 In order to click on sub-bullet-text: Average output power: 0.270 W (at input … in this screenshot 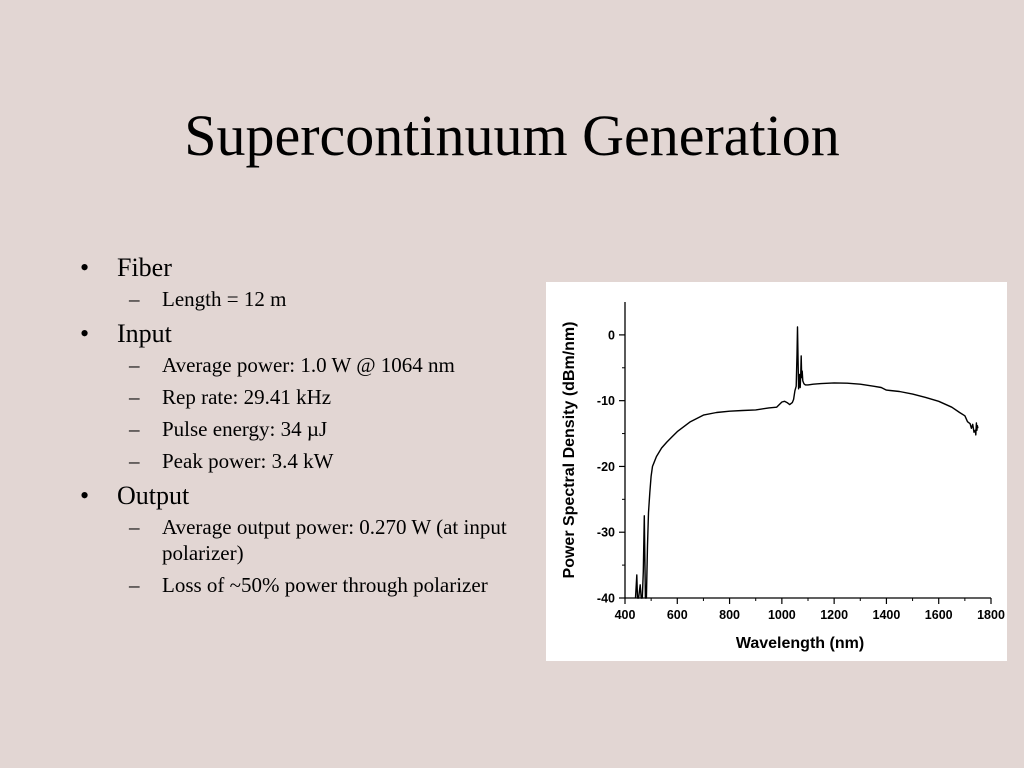, I will do `click(334, 540)`.